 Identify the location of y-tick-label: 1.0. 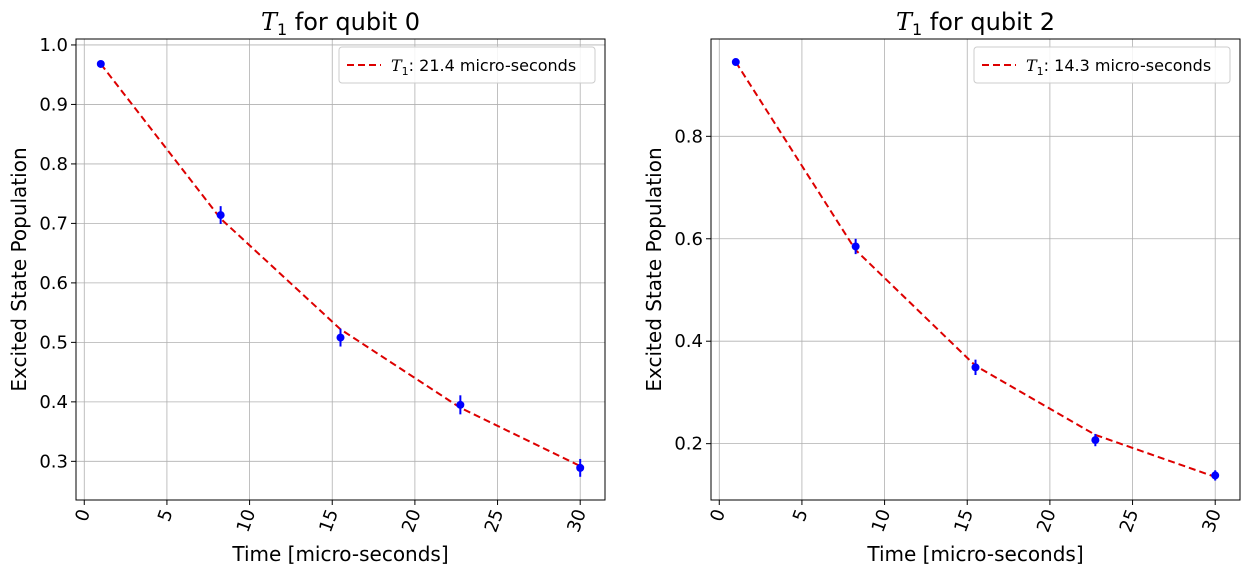
(53, 45).